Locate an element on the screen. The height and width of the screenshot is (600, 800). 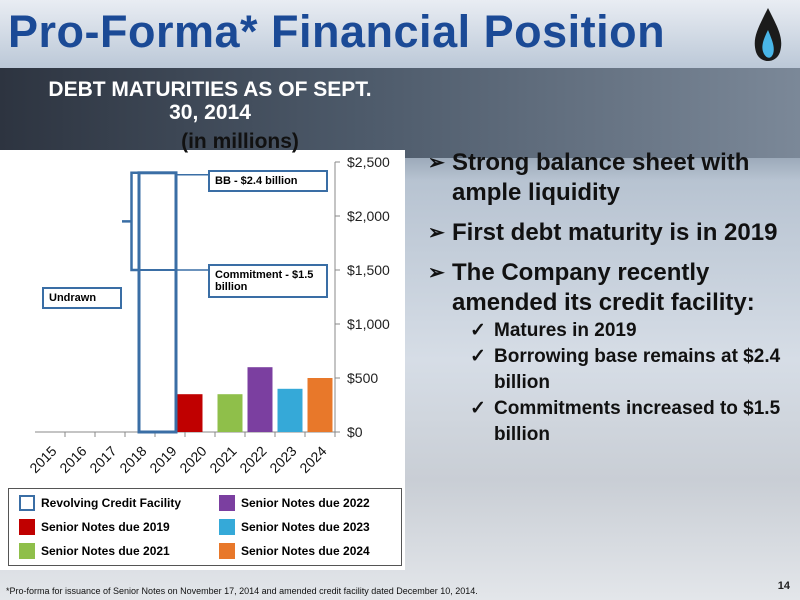
y-tick-label: $0 is located at coordinates (355, 432).